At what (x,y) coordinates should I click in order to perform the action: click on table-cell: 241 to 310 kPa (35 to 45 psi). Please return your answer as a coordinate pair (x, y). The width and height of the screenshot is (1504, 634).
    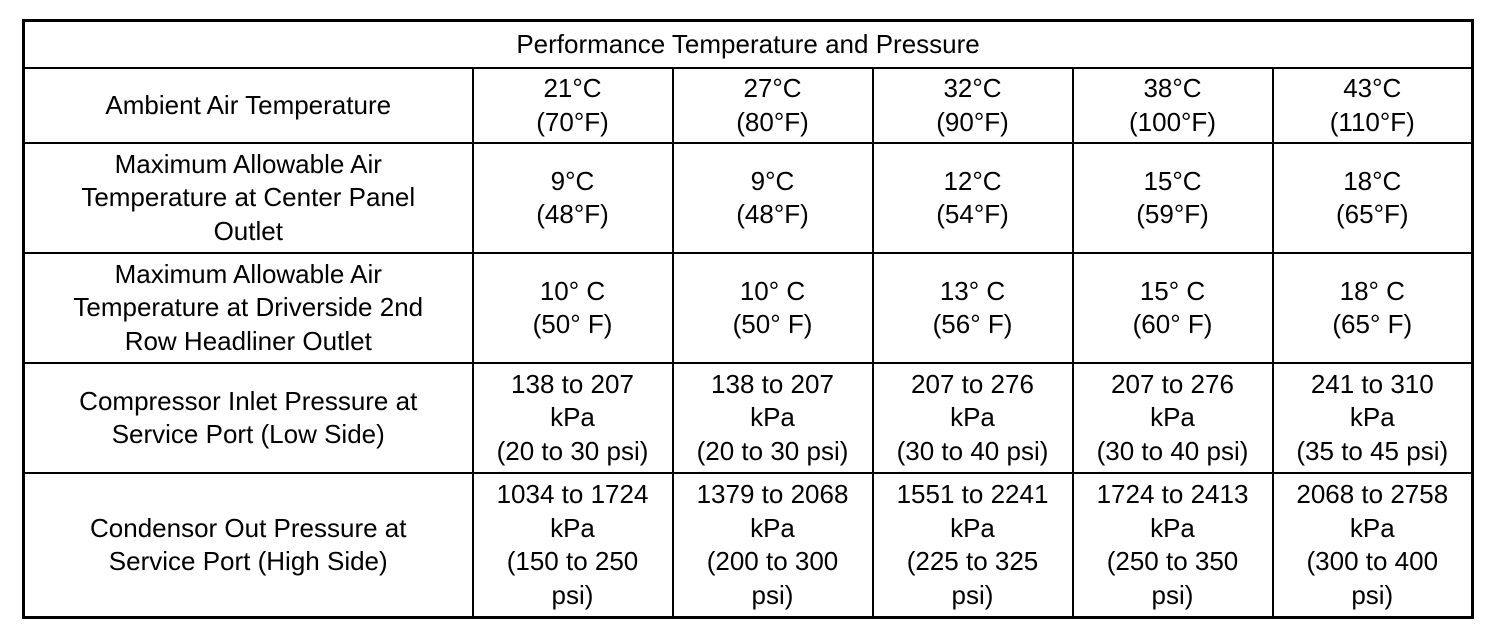
    Looking at the image, I should click on (1372, 418).